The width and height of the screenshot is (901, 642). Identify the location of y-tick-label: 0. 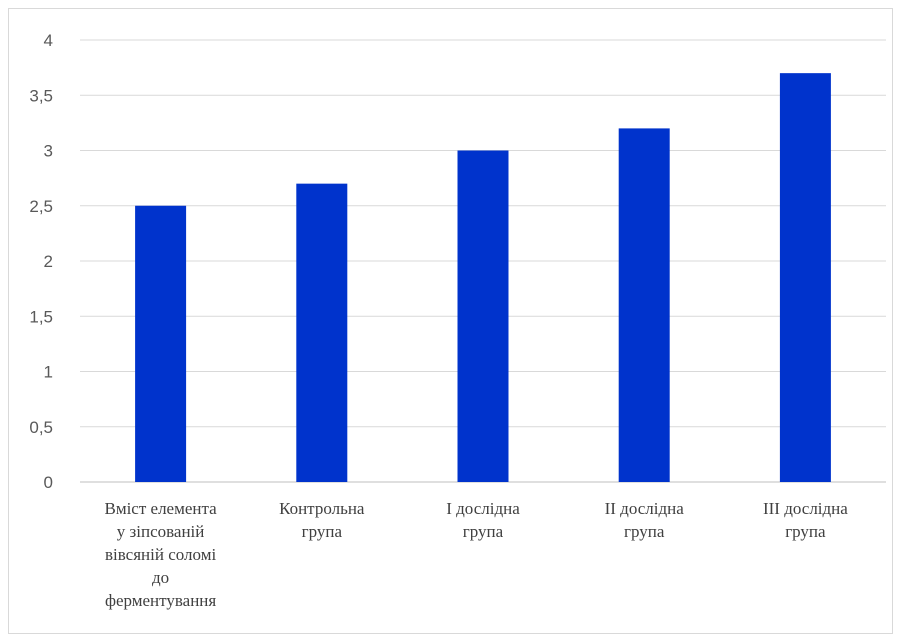
(48, 482).